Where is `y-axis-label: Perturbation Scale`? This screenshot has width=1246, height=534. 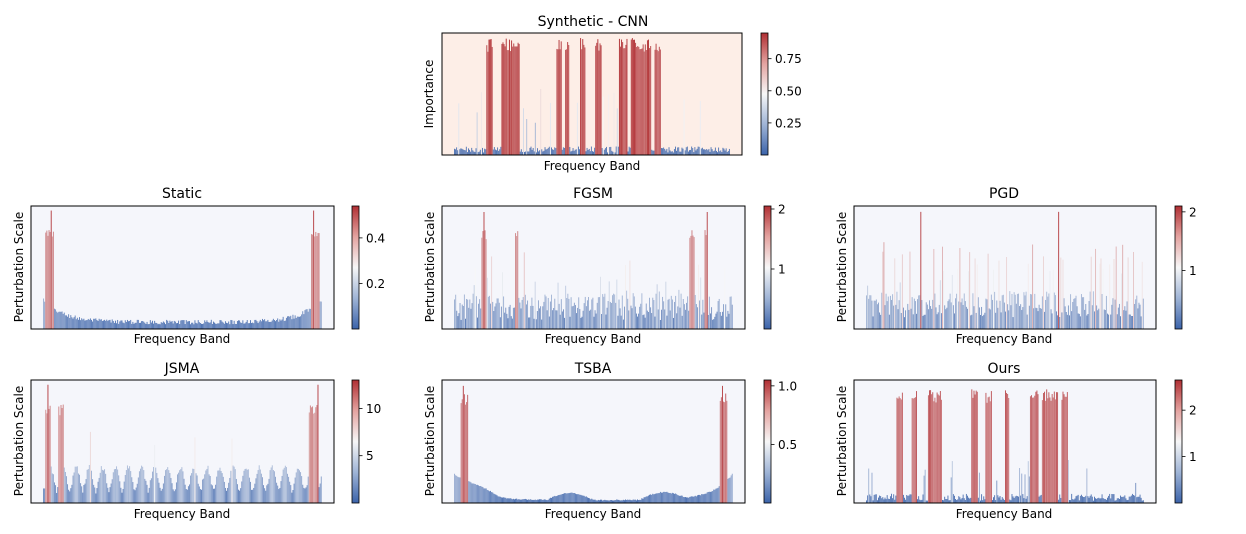
y-axis-label: Perturbation Scale is located at coordinates (842, 441).